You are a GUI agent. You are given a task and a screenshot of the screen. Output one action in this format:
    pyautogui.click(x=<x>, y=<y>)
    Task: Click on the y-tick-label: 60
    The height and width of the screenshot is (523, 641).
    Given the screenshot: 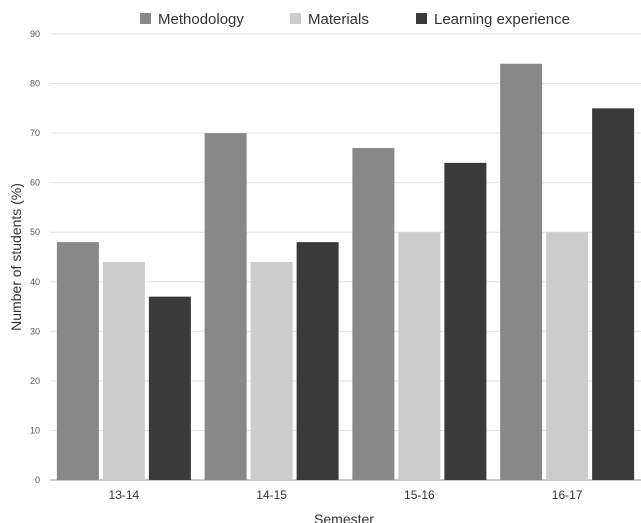 What is the action you would take?
    pyautogui.click(x=35, y=183)
    